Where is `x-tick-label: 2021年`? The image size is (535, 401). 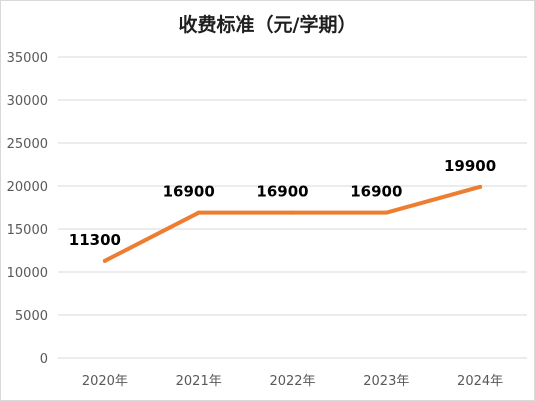
x-tick-label: 2021年 is located at coordinates (199, 381).